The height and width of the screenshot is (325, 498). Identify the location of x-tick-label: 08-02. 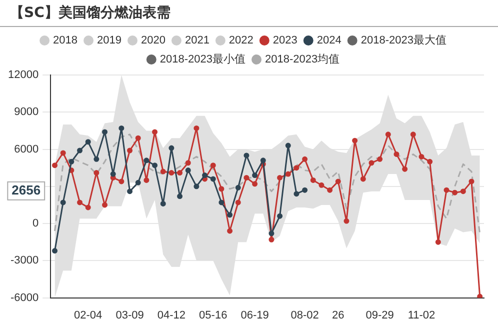
(304, 315).